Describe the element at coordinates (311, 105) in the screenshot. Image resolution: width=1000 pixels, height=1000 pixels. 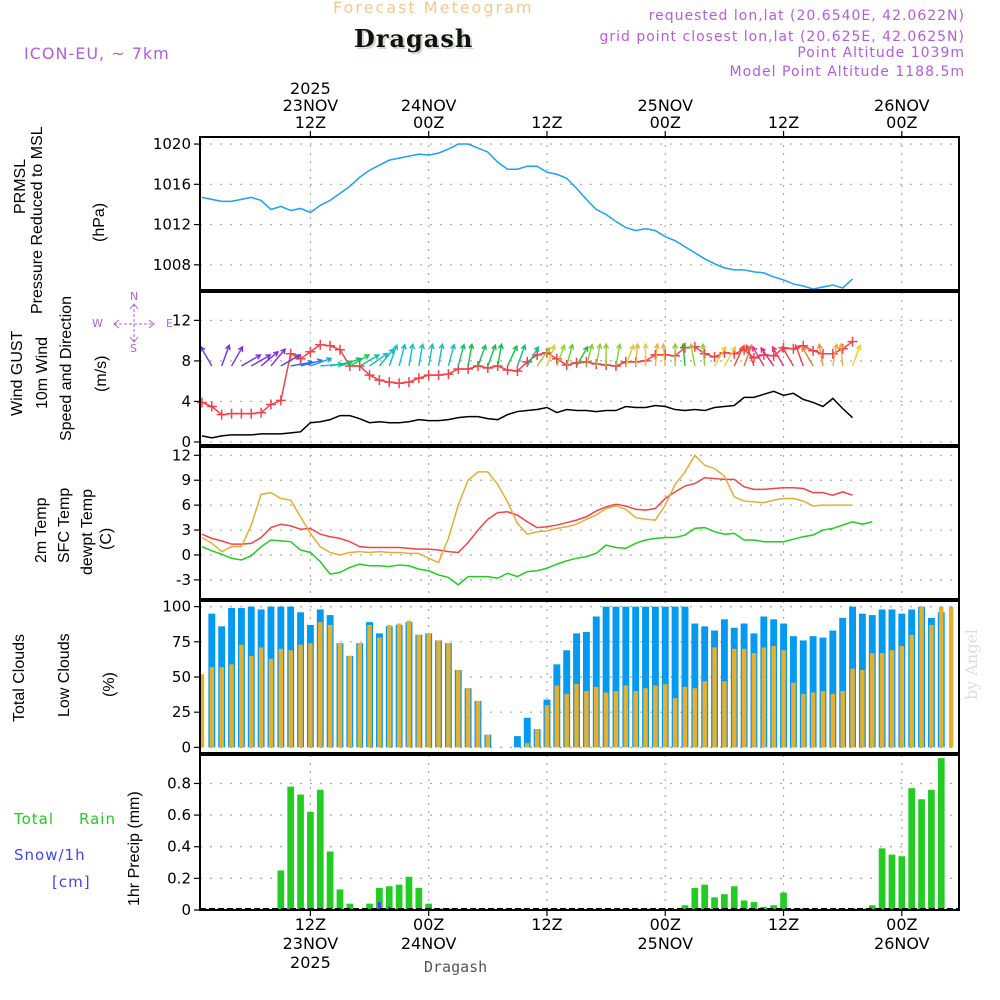
I see `top-time-label: 23NOV` at that location.